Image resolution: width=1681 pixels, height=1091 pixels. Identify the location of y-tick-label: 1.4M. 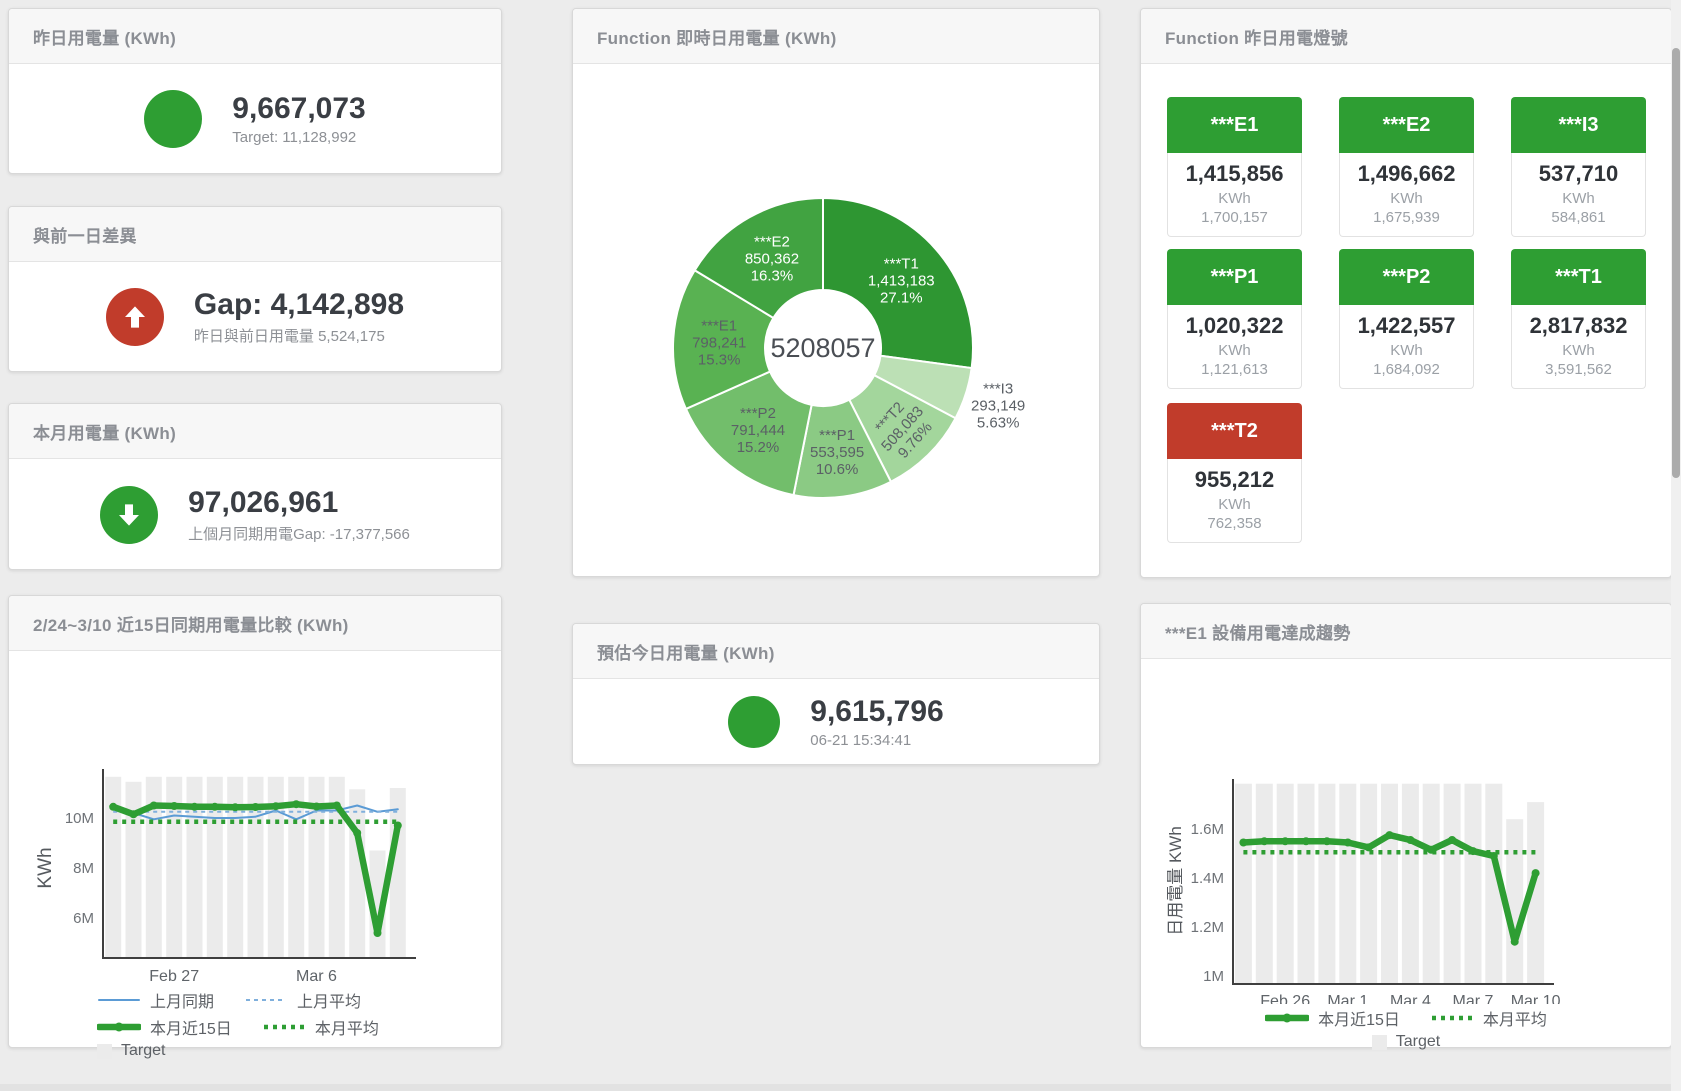
(1207, 878).